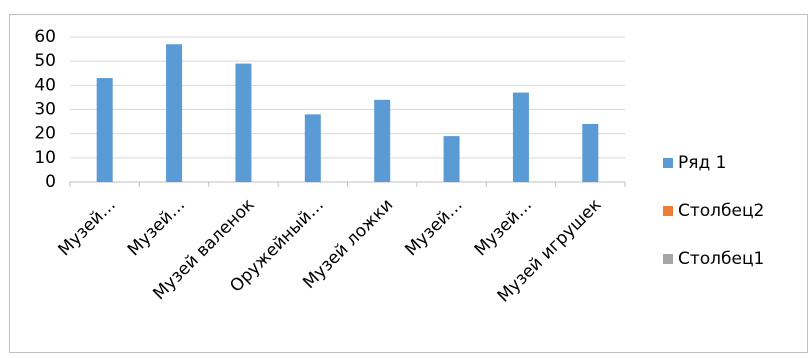 Image resolution: width=811 pixels, height=358 pixels. I want to click on y-tick-label: 60, so click(45, 37).